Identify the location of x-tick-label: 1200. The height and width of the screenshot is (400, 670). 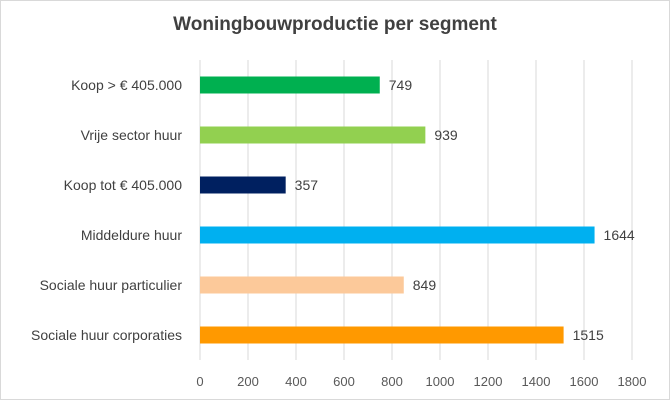
(488, 381).